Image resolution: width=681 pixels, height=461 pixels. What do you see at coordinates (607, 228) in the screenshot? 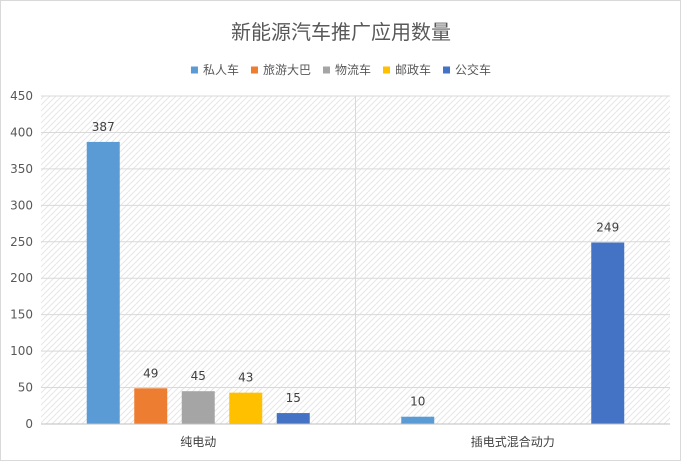
I see `bar-value-label: 249` at bounding box center [607, 228].